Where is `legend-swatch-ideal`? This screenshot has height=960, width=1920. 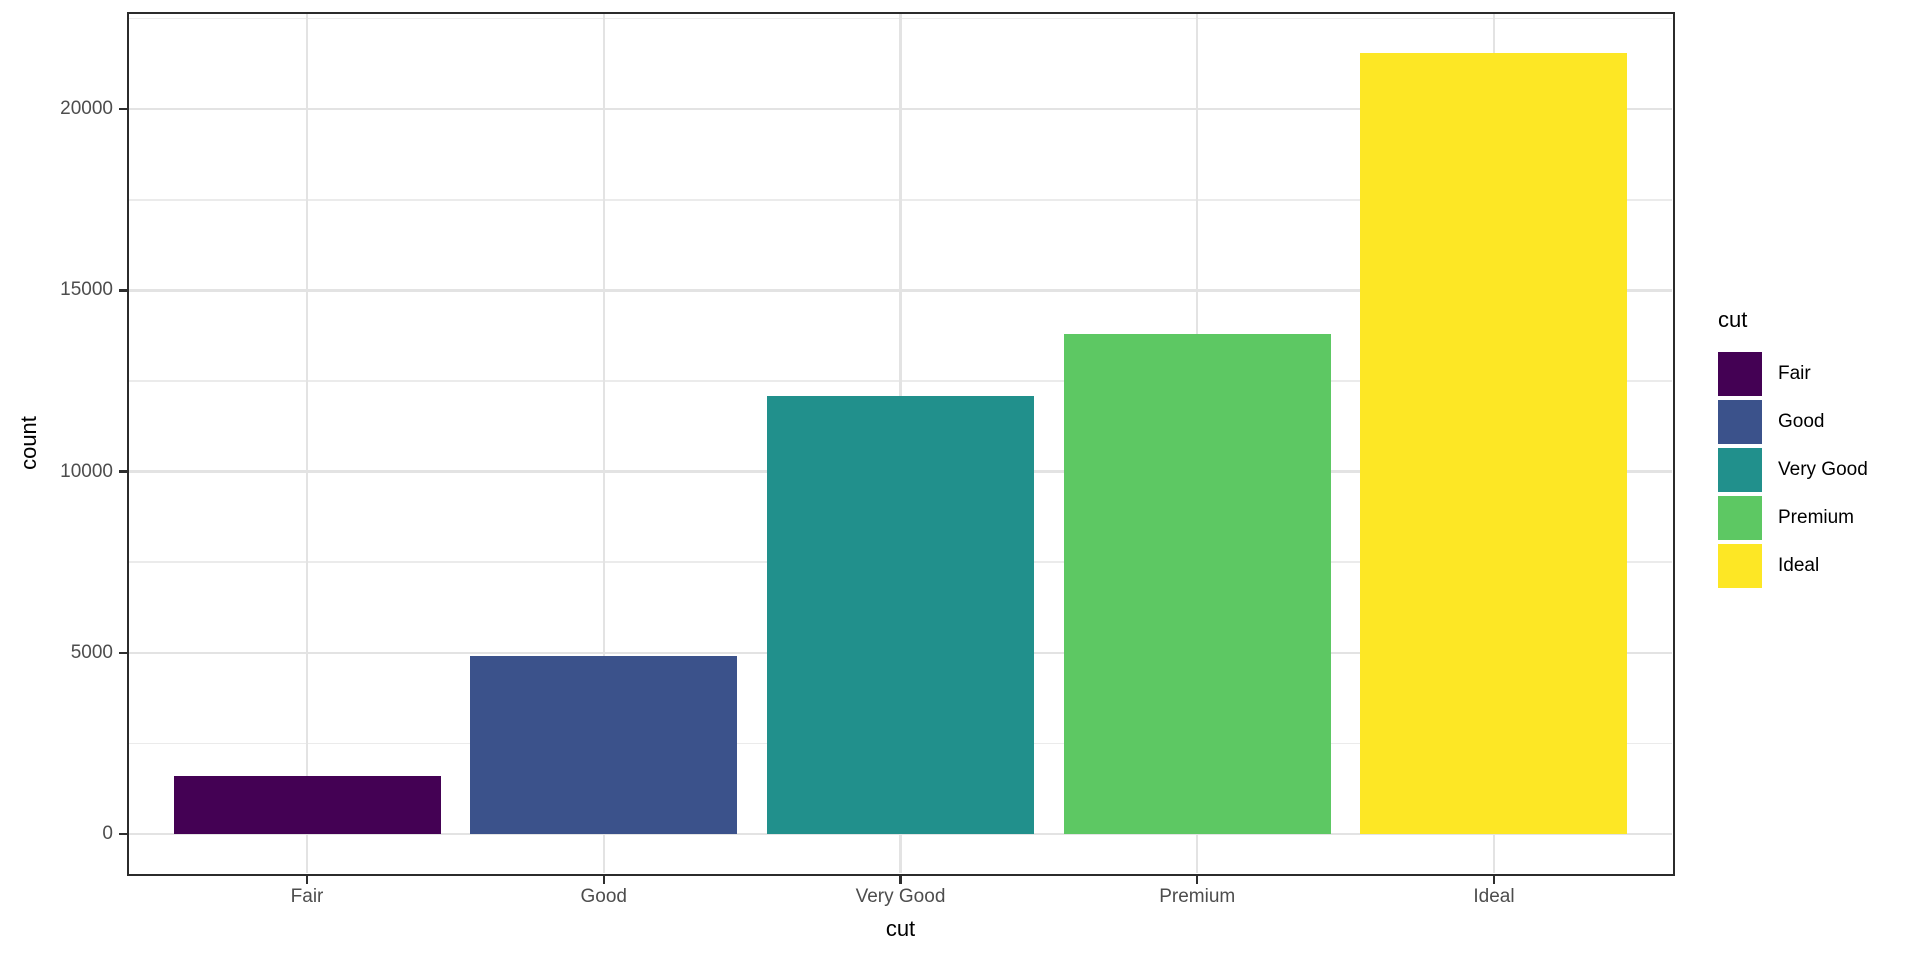 legend-swatch-ideal is located at coordinates (1740, 566).